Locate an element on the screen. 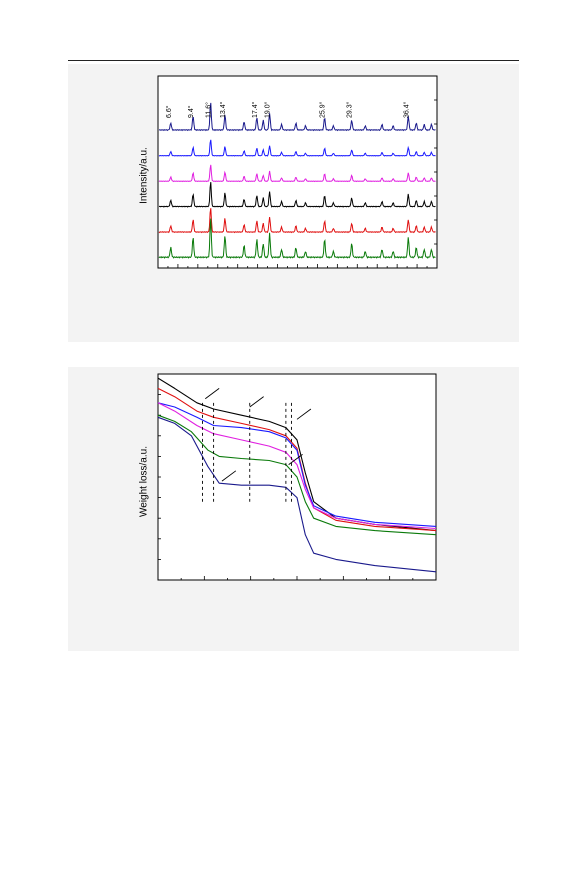 The width and height of the screenshot is (585, 888). xrd-peak-label: 6.6° is located at coordinates (169, 111).